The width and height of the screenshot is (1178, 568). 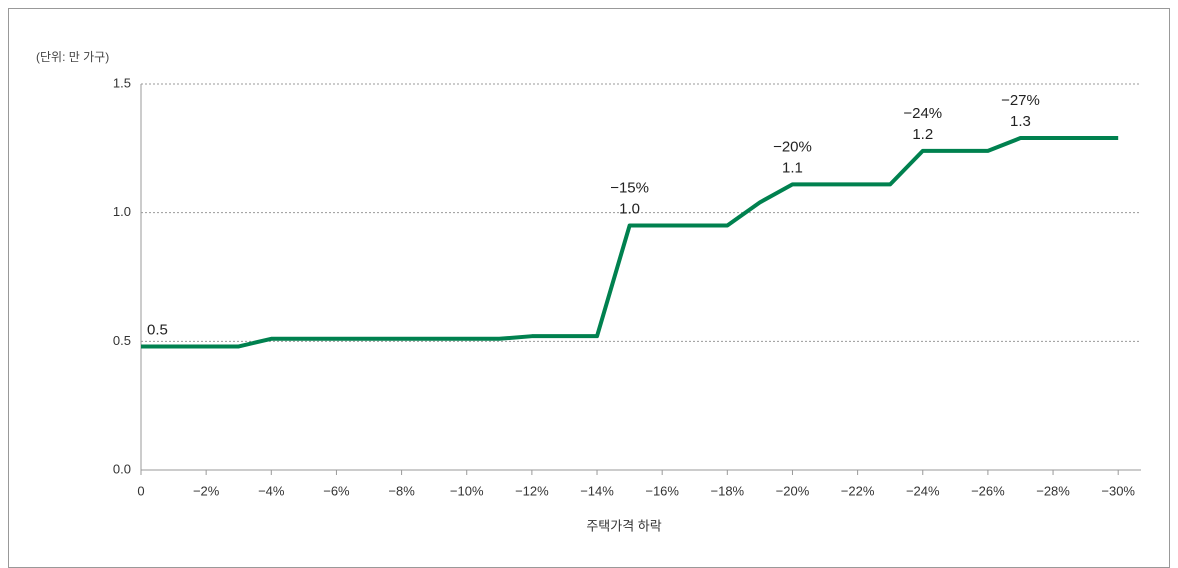 What do you see at coordinates (922, 134) in the screenshot?
I see `value-label: 1.2` at bounding box center [922, 134].